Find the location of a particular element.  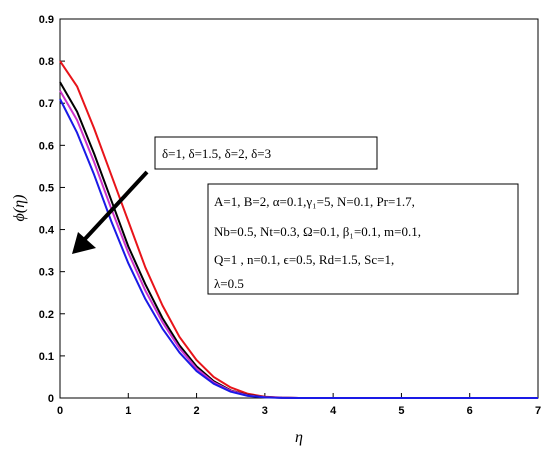

y-tick-label: 0.2 is located at coordinates (46, 315).